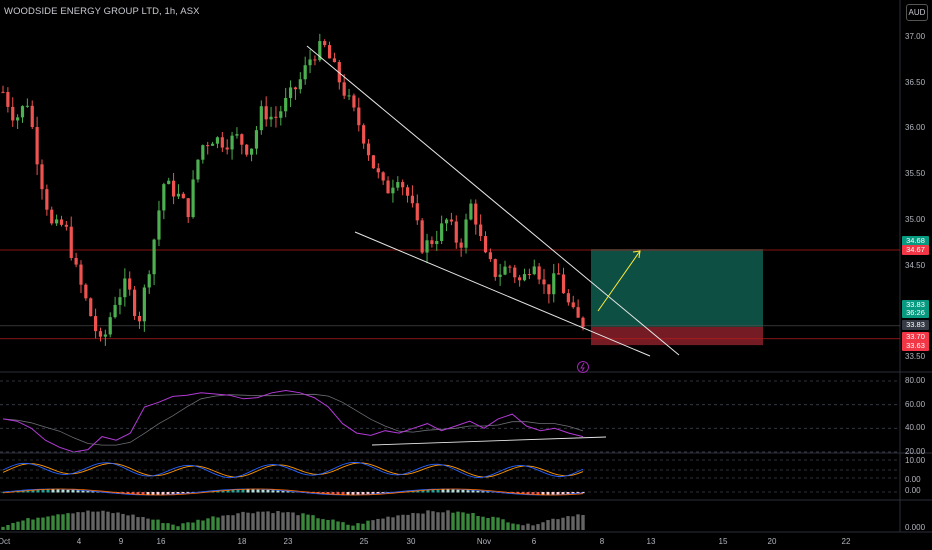 The height and width of the screenshot is (550, 932). What do you see at coordinates (917, 12) in the screenshot?
I see `currency-button: AUD` at bounding box center [917, 12].